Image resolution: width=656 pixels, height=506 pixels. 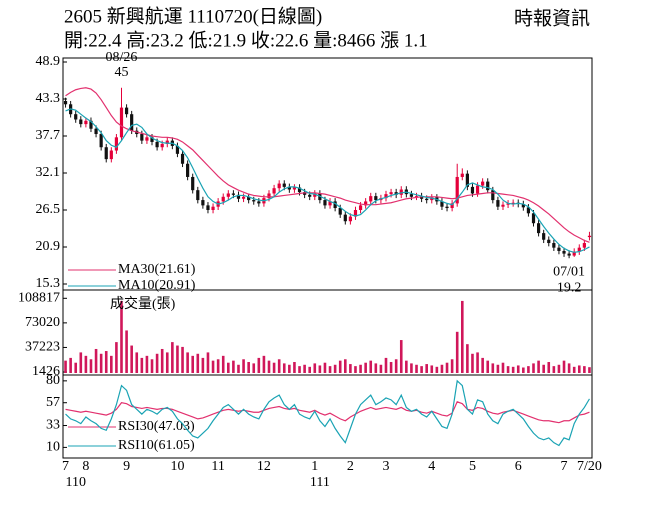 I want to click on legend-label: RSI30(47.03), so click(x=156, y=426).